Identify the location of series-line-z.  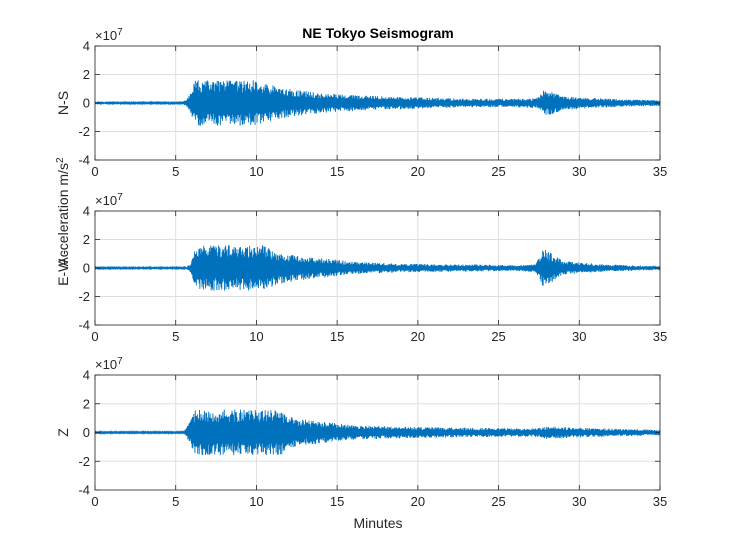
(377, 432).